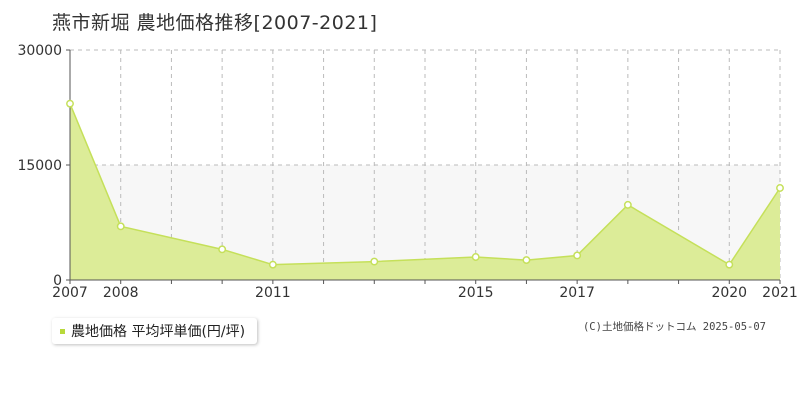  What do you see at coordinates (62, 331) in the screenshot?
I see `legend-swatch` at bounding box center [62, 331].